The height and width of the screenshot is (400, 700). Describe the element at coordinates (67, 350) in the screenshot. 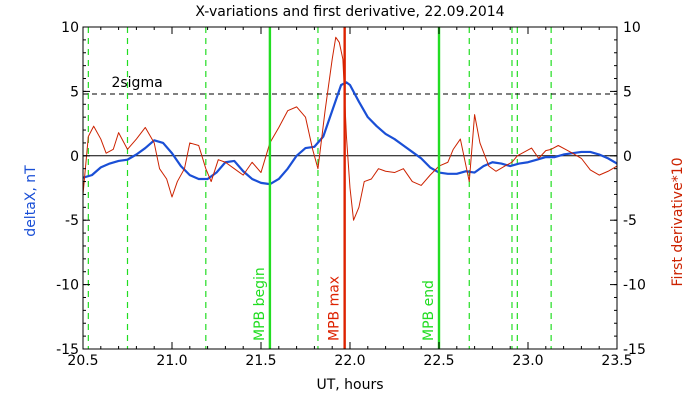

I see `y-tick-label-left: -15` at that location.